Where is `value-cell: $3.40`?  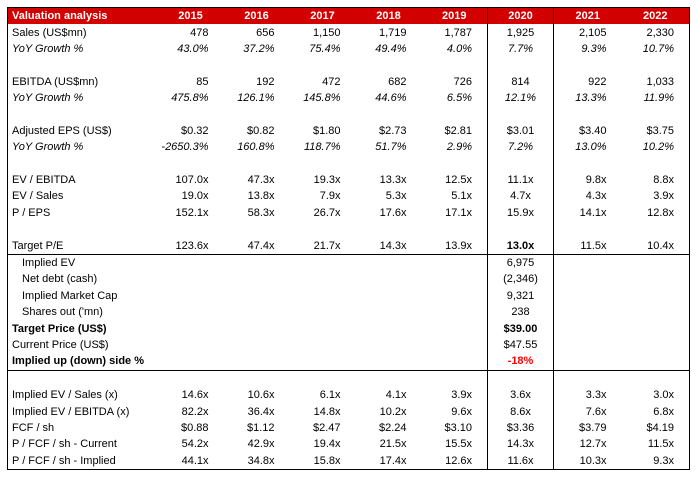 value-cell: $3.40 is located at coordinates (592, 130).